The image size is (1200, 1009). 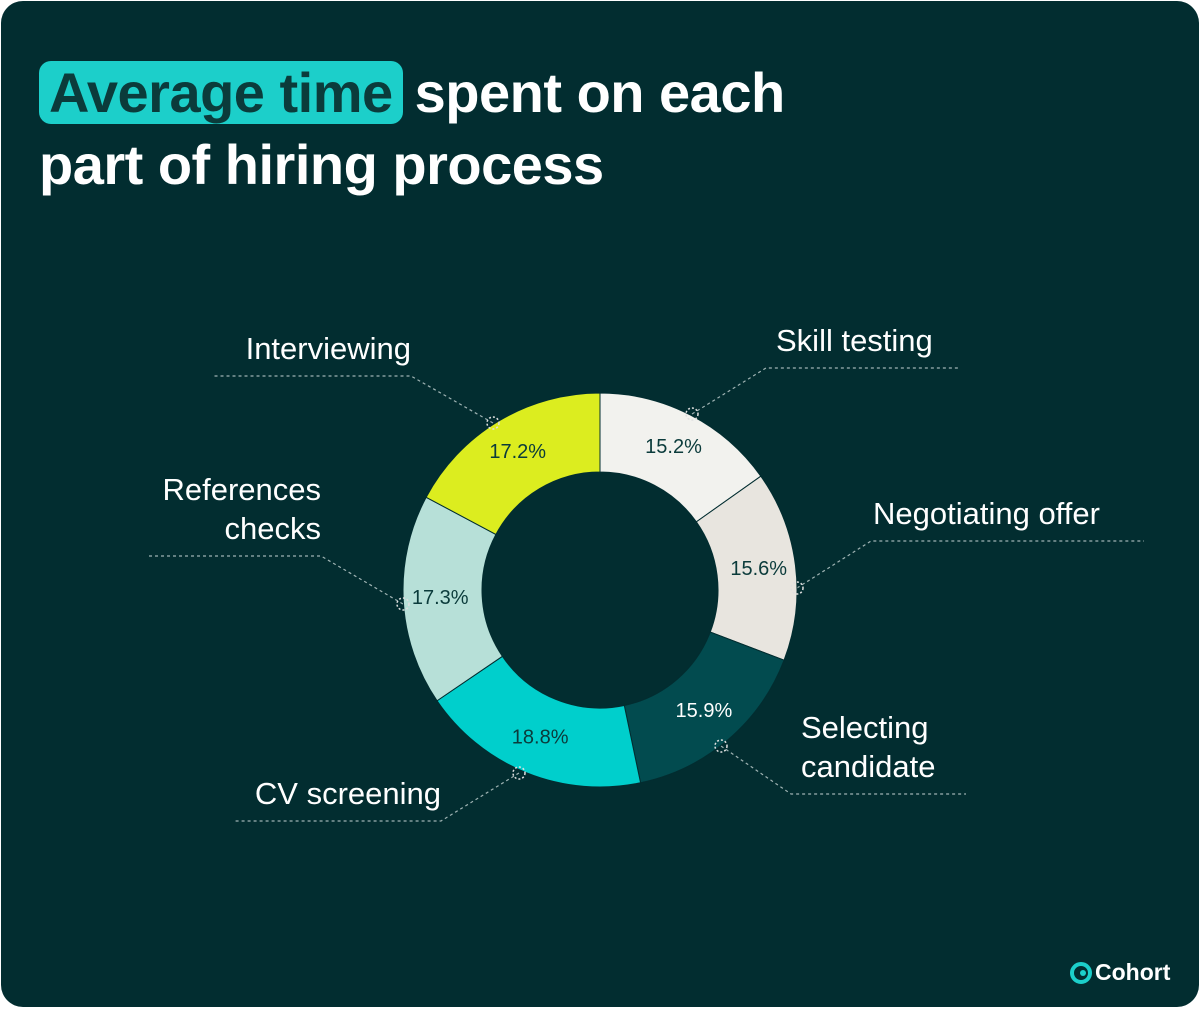 What do you see at coordinates (758, 569) in the screenshot?
I see `value-label: 15.6%` at bounding box center [758, 569].